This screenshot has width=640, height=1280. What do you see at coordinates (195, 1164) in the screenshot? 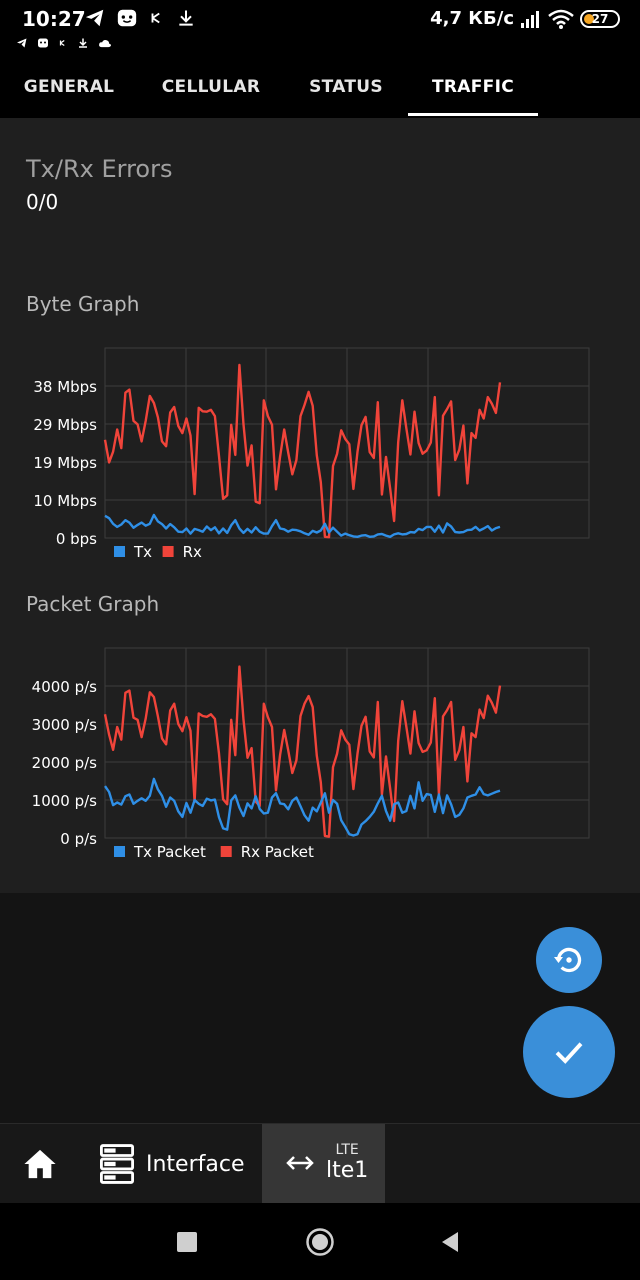
I see `interface-label: Interface` at bounding box center [195, 1164].